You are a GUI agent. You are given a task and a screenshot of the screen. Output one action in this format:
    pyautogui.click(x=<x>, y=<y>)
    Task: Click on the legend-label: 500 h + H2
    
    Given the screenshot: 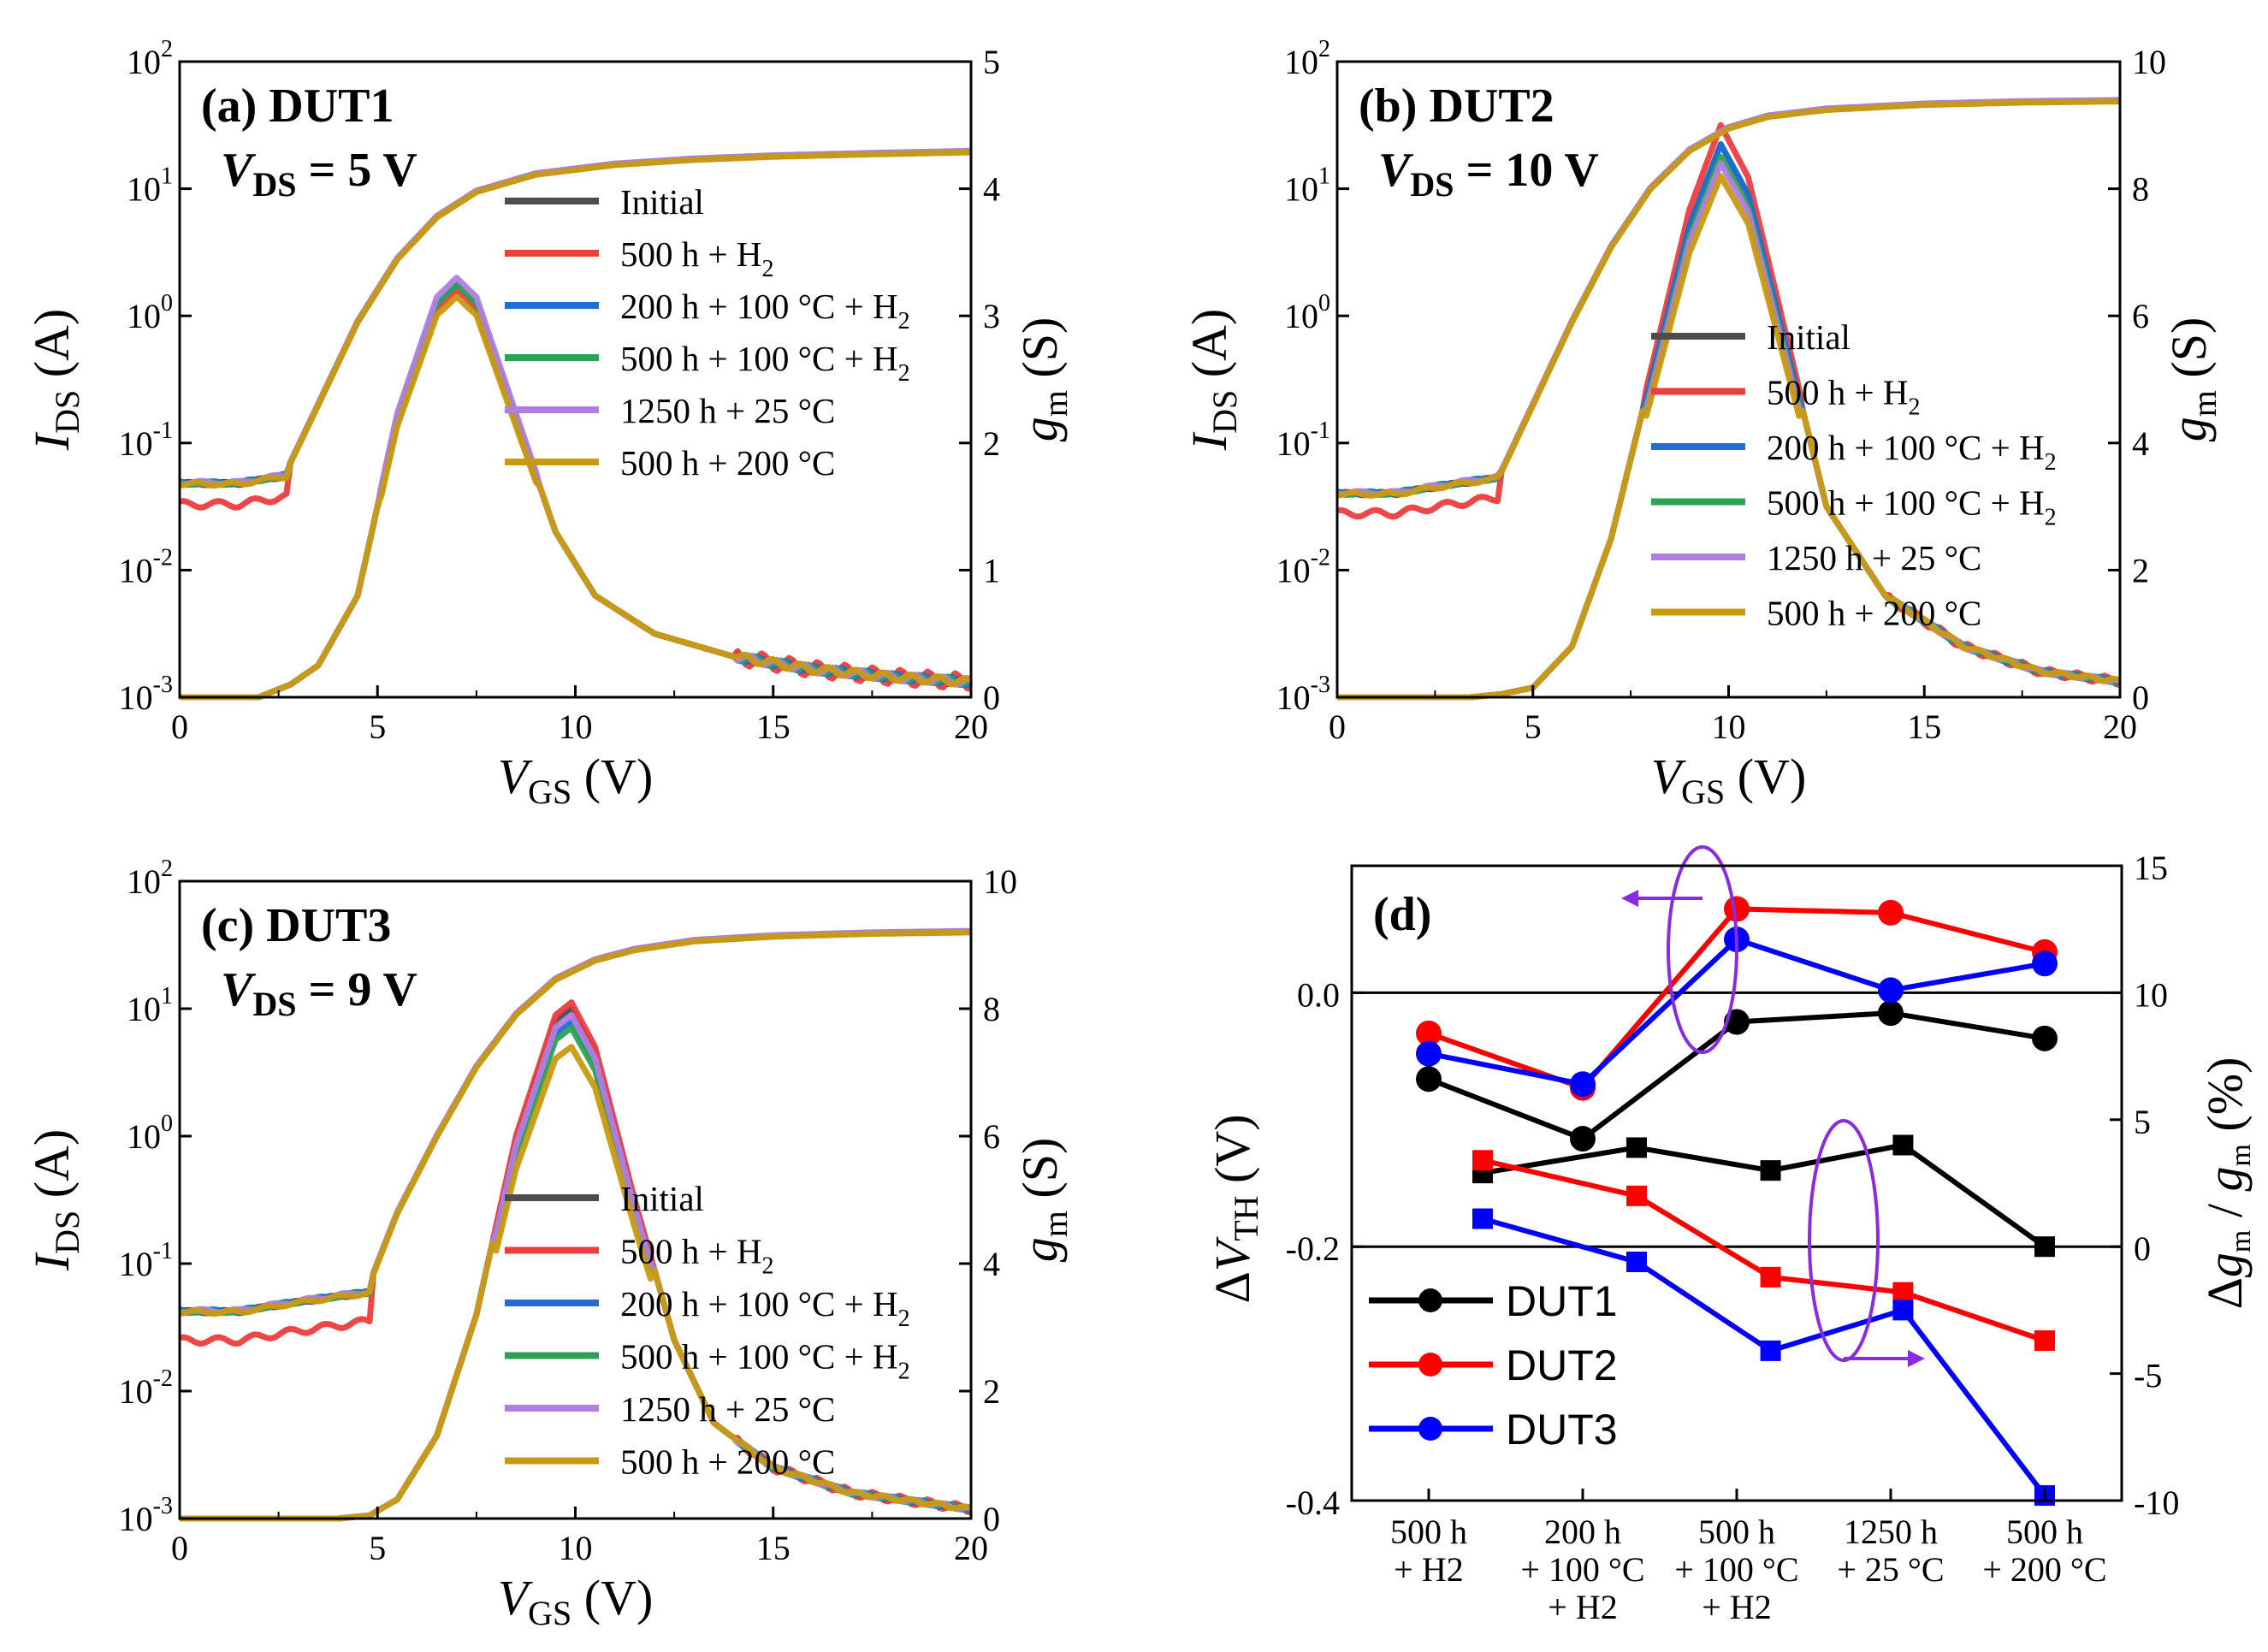 What is the action you would take?
    pyautogui.click(x=696, y=258)
    